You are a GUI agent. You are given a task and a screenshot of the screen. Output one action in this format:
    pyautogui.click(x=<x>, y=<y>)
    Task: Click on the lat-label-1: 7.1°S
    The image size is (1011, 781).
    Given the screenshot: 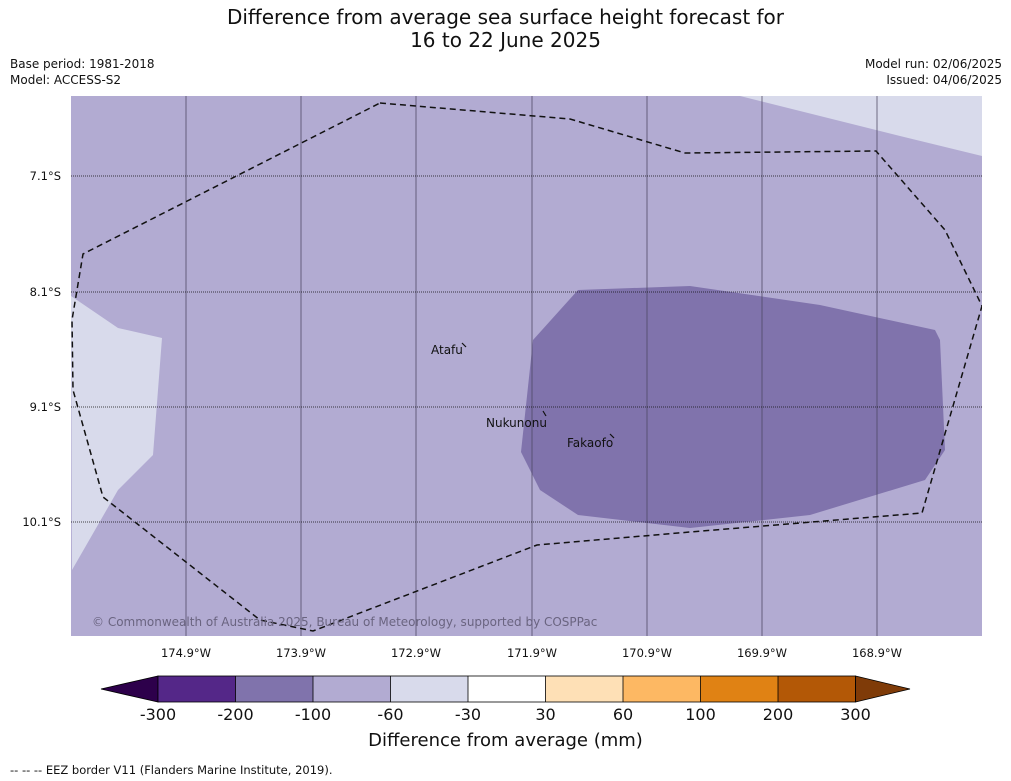 What is the action you would take?
    pyautogui.click(x=45, y=176)
    